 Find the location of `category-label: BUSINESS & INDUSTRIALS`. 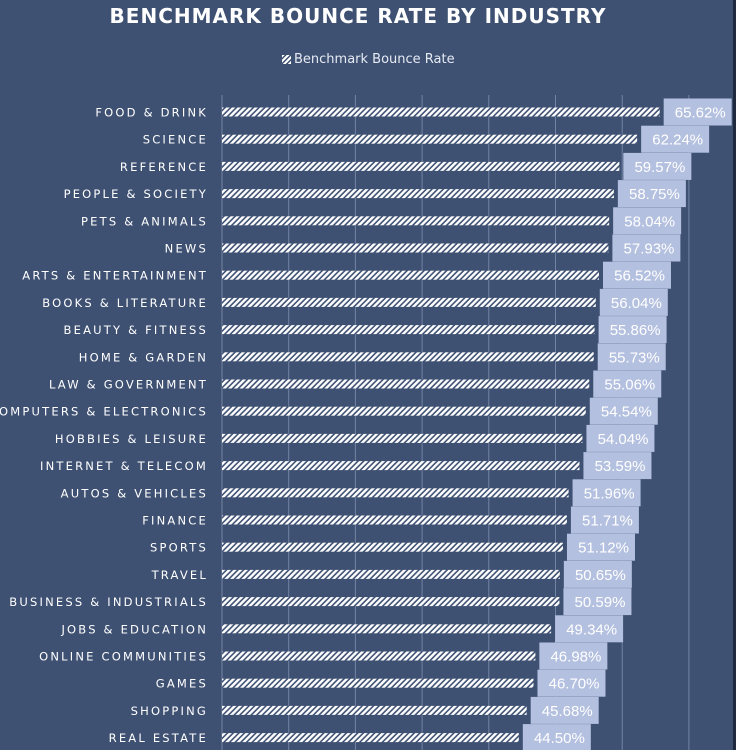

category-label: BUSINESS & INDUSTRIALS is located at coordinates (108, 602).